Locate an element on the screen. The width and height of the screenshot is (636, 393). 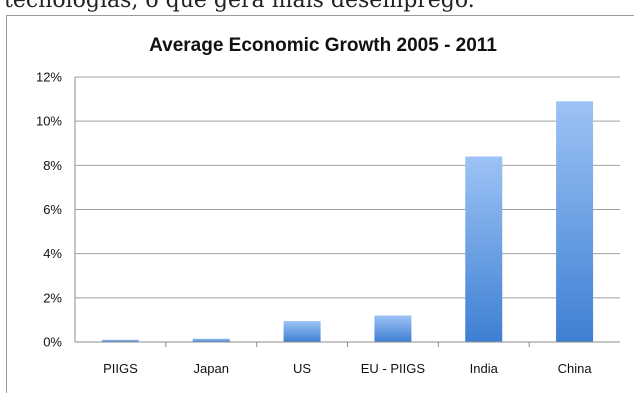
bar-japan is located at coordinates (211, 340).